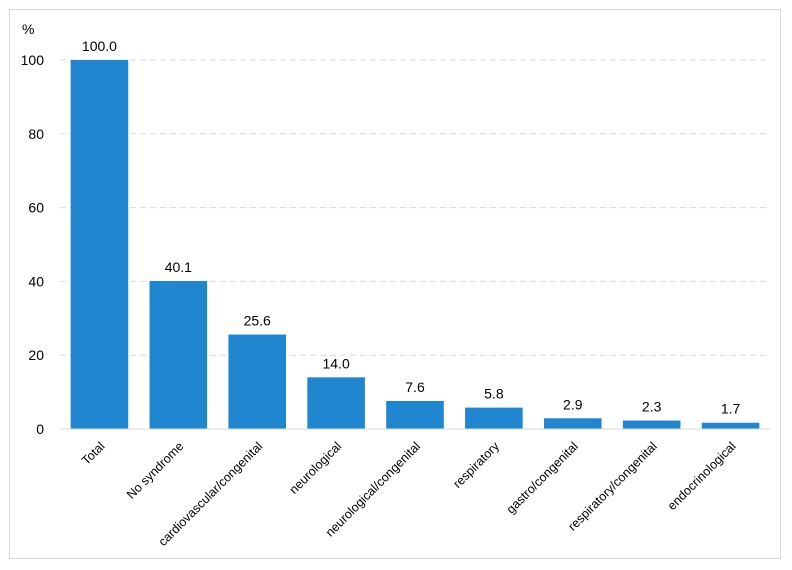 This screenshot has width=792, height=570. I want to click on y-tick-label: 60, so click(36, 208).